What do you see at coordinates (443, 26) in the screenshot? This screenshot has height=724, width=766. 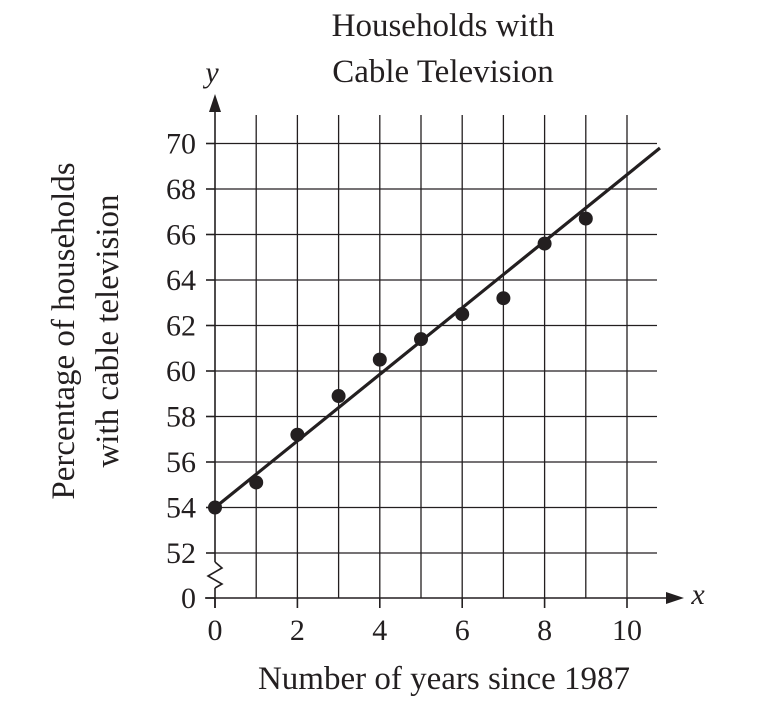 I see `chart-title-line-1: Households with` at bounding box center [443, 26].